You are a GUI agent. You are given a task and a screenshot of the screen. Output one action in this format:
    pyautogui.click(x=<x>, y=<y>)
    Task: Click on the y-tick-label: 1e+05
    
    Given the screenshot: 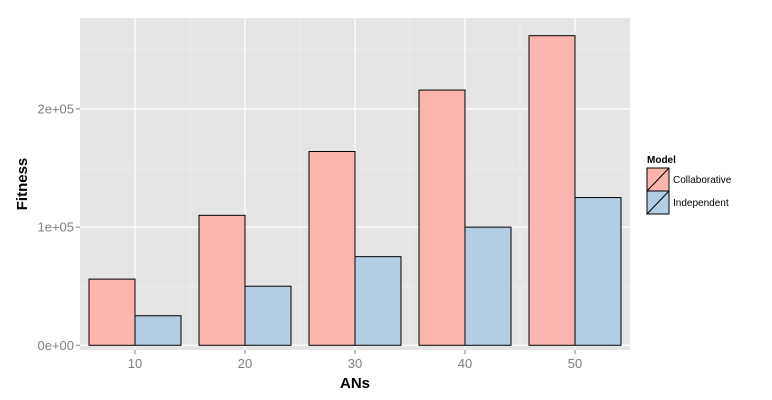 What is the action you would take?
    pyautogui.click(x=55, y=227)
    